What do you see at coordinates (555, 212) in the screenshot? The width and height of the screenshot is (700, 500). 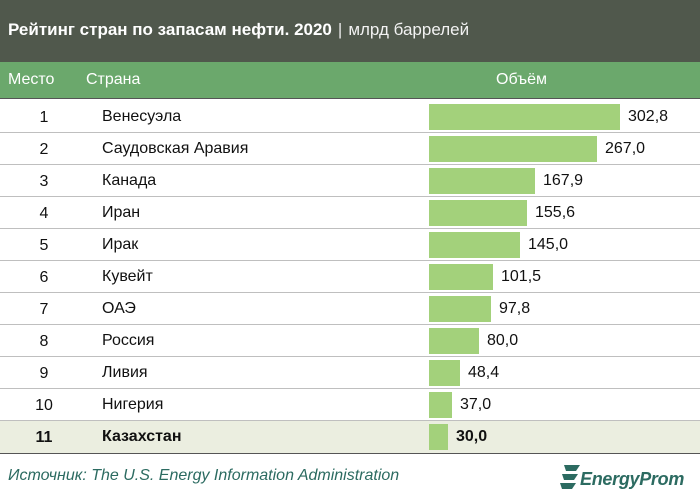 I see `value-label: 155,6` at bounding box center [555, 212].